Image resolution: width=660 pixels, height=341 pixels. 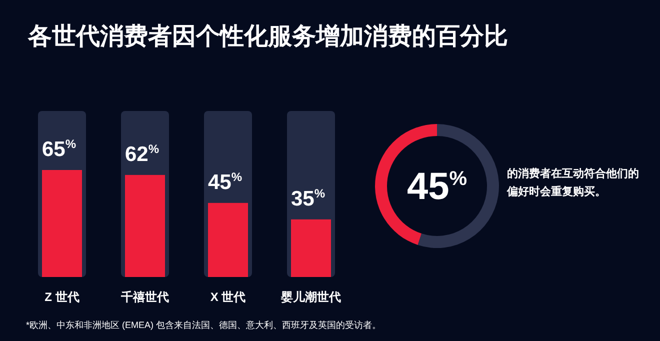 I want to click on data-label: 65$^{%}$, so click(x=59, y=149).